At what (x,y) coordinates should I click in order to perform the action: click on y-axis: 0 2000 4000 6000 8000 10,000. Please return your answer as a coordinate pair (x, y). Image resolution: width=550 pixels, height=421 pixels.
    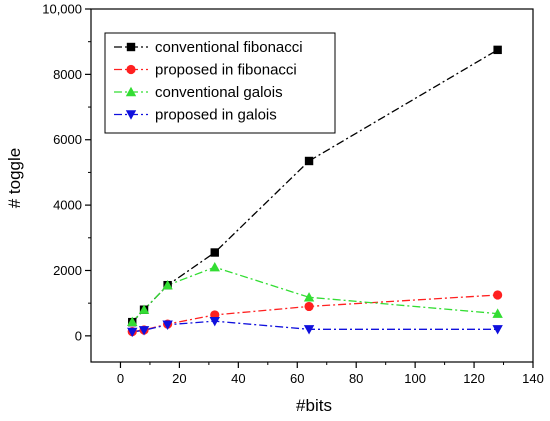
    Looking at the image, I should click on (66, 172).